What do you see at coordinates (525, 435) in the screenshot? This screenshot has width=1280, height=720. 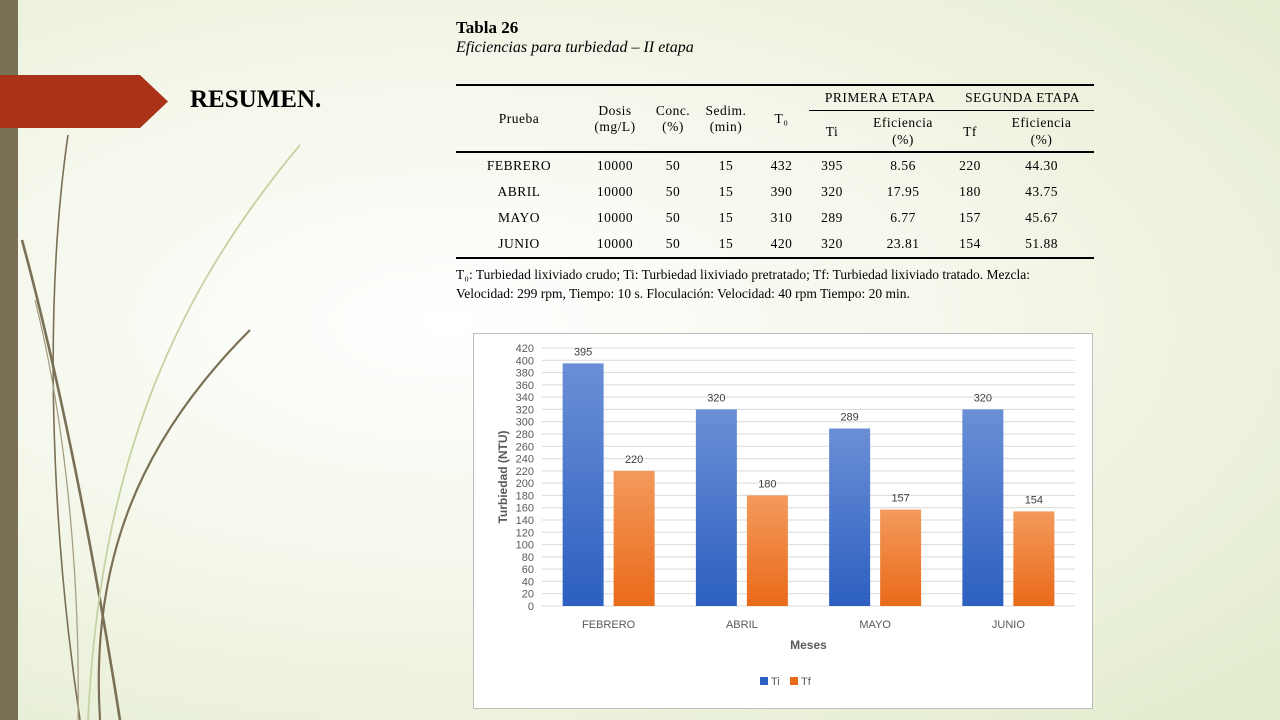 I see `y-tick-label: 280` at bounding box center [525, 435].